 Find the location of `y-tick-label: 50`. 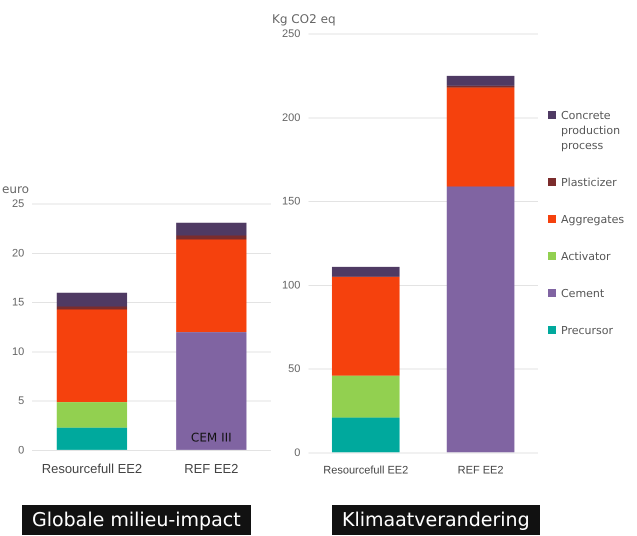

y-tick-label: 50 is located at coordinates (294, 369).